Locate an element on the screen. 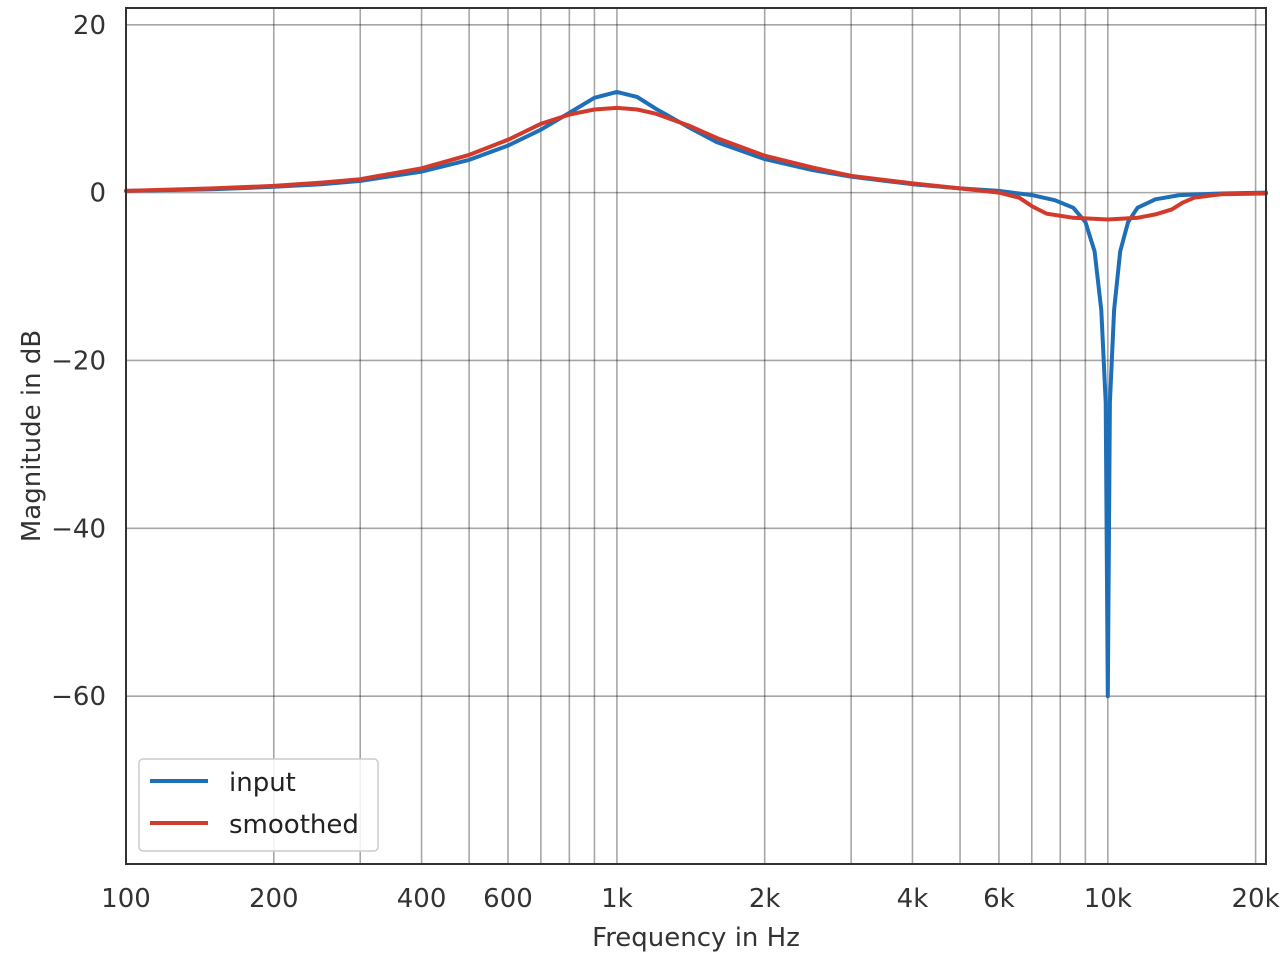  legend-label-input: input is located at coordinates (262, 783).